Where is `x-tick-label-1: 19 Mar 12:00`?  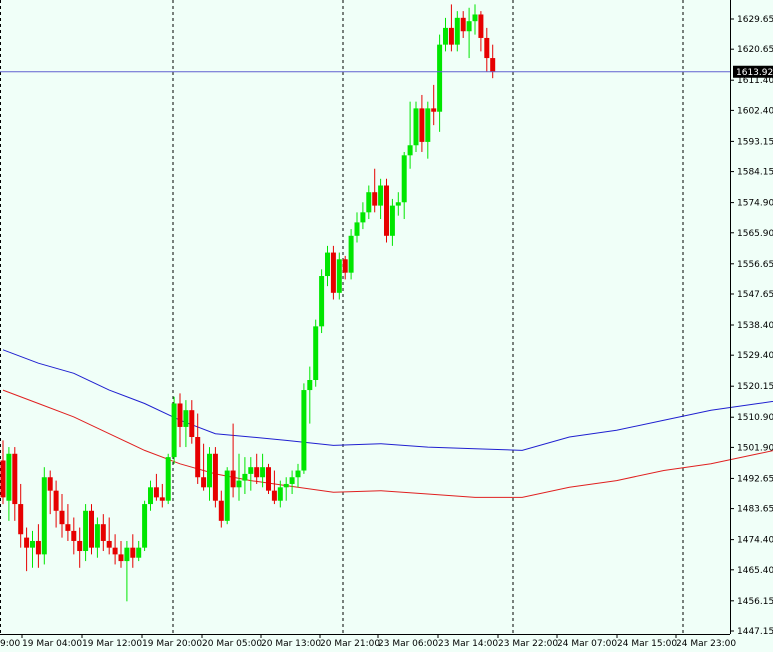
x-tick-label-1: 19 Mar 12:00 is located at coordinates (112, 644).